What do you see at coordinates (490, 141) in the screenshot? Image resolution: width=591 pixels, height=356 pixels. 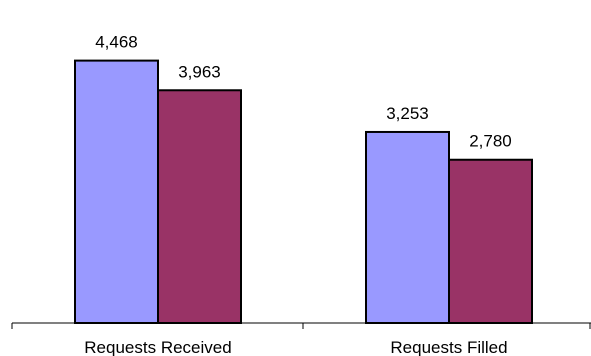 I see `data-label-2-series-2: 2,780` at bounding box center [490, 141].